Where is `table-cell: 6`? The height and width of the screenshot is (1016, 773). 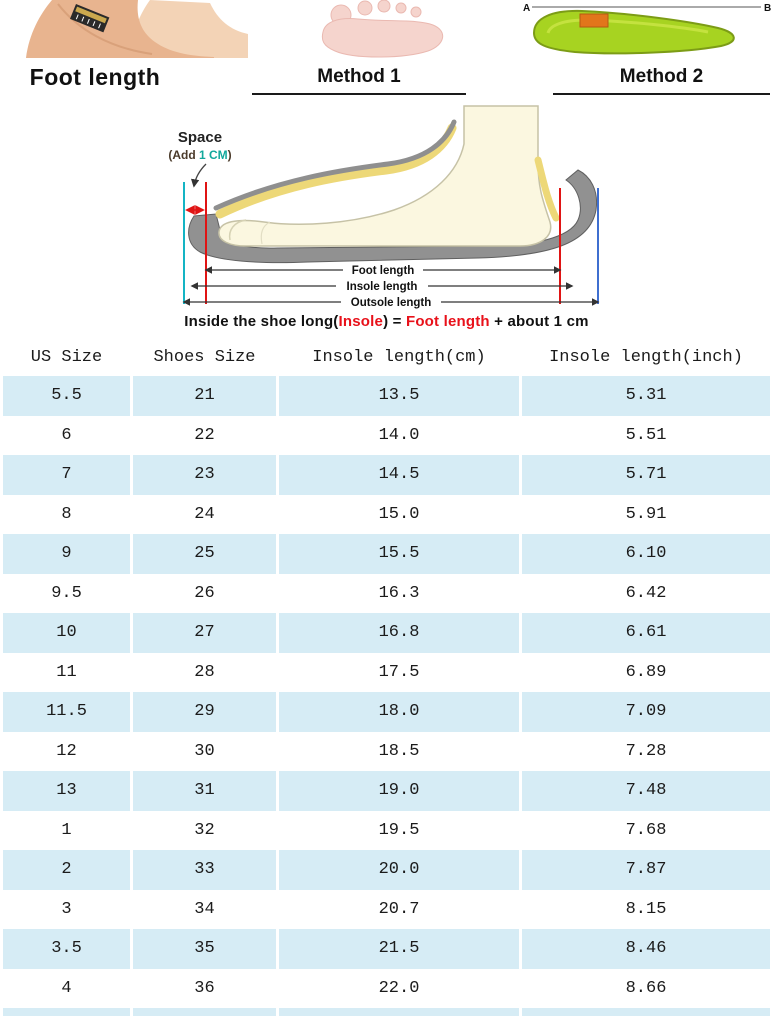
table-cell: 6 is located at coordinates (66, 435).